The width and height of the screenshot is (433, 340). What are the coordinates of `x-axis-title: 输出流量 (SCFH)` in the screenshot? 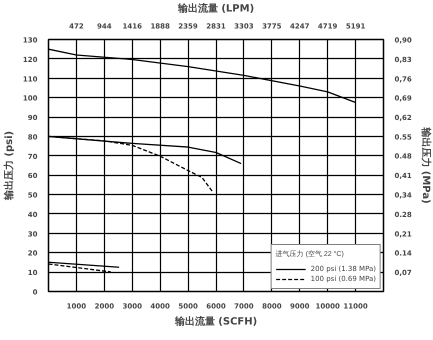 It's located at (216, 322).